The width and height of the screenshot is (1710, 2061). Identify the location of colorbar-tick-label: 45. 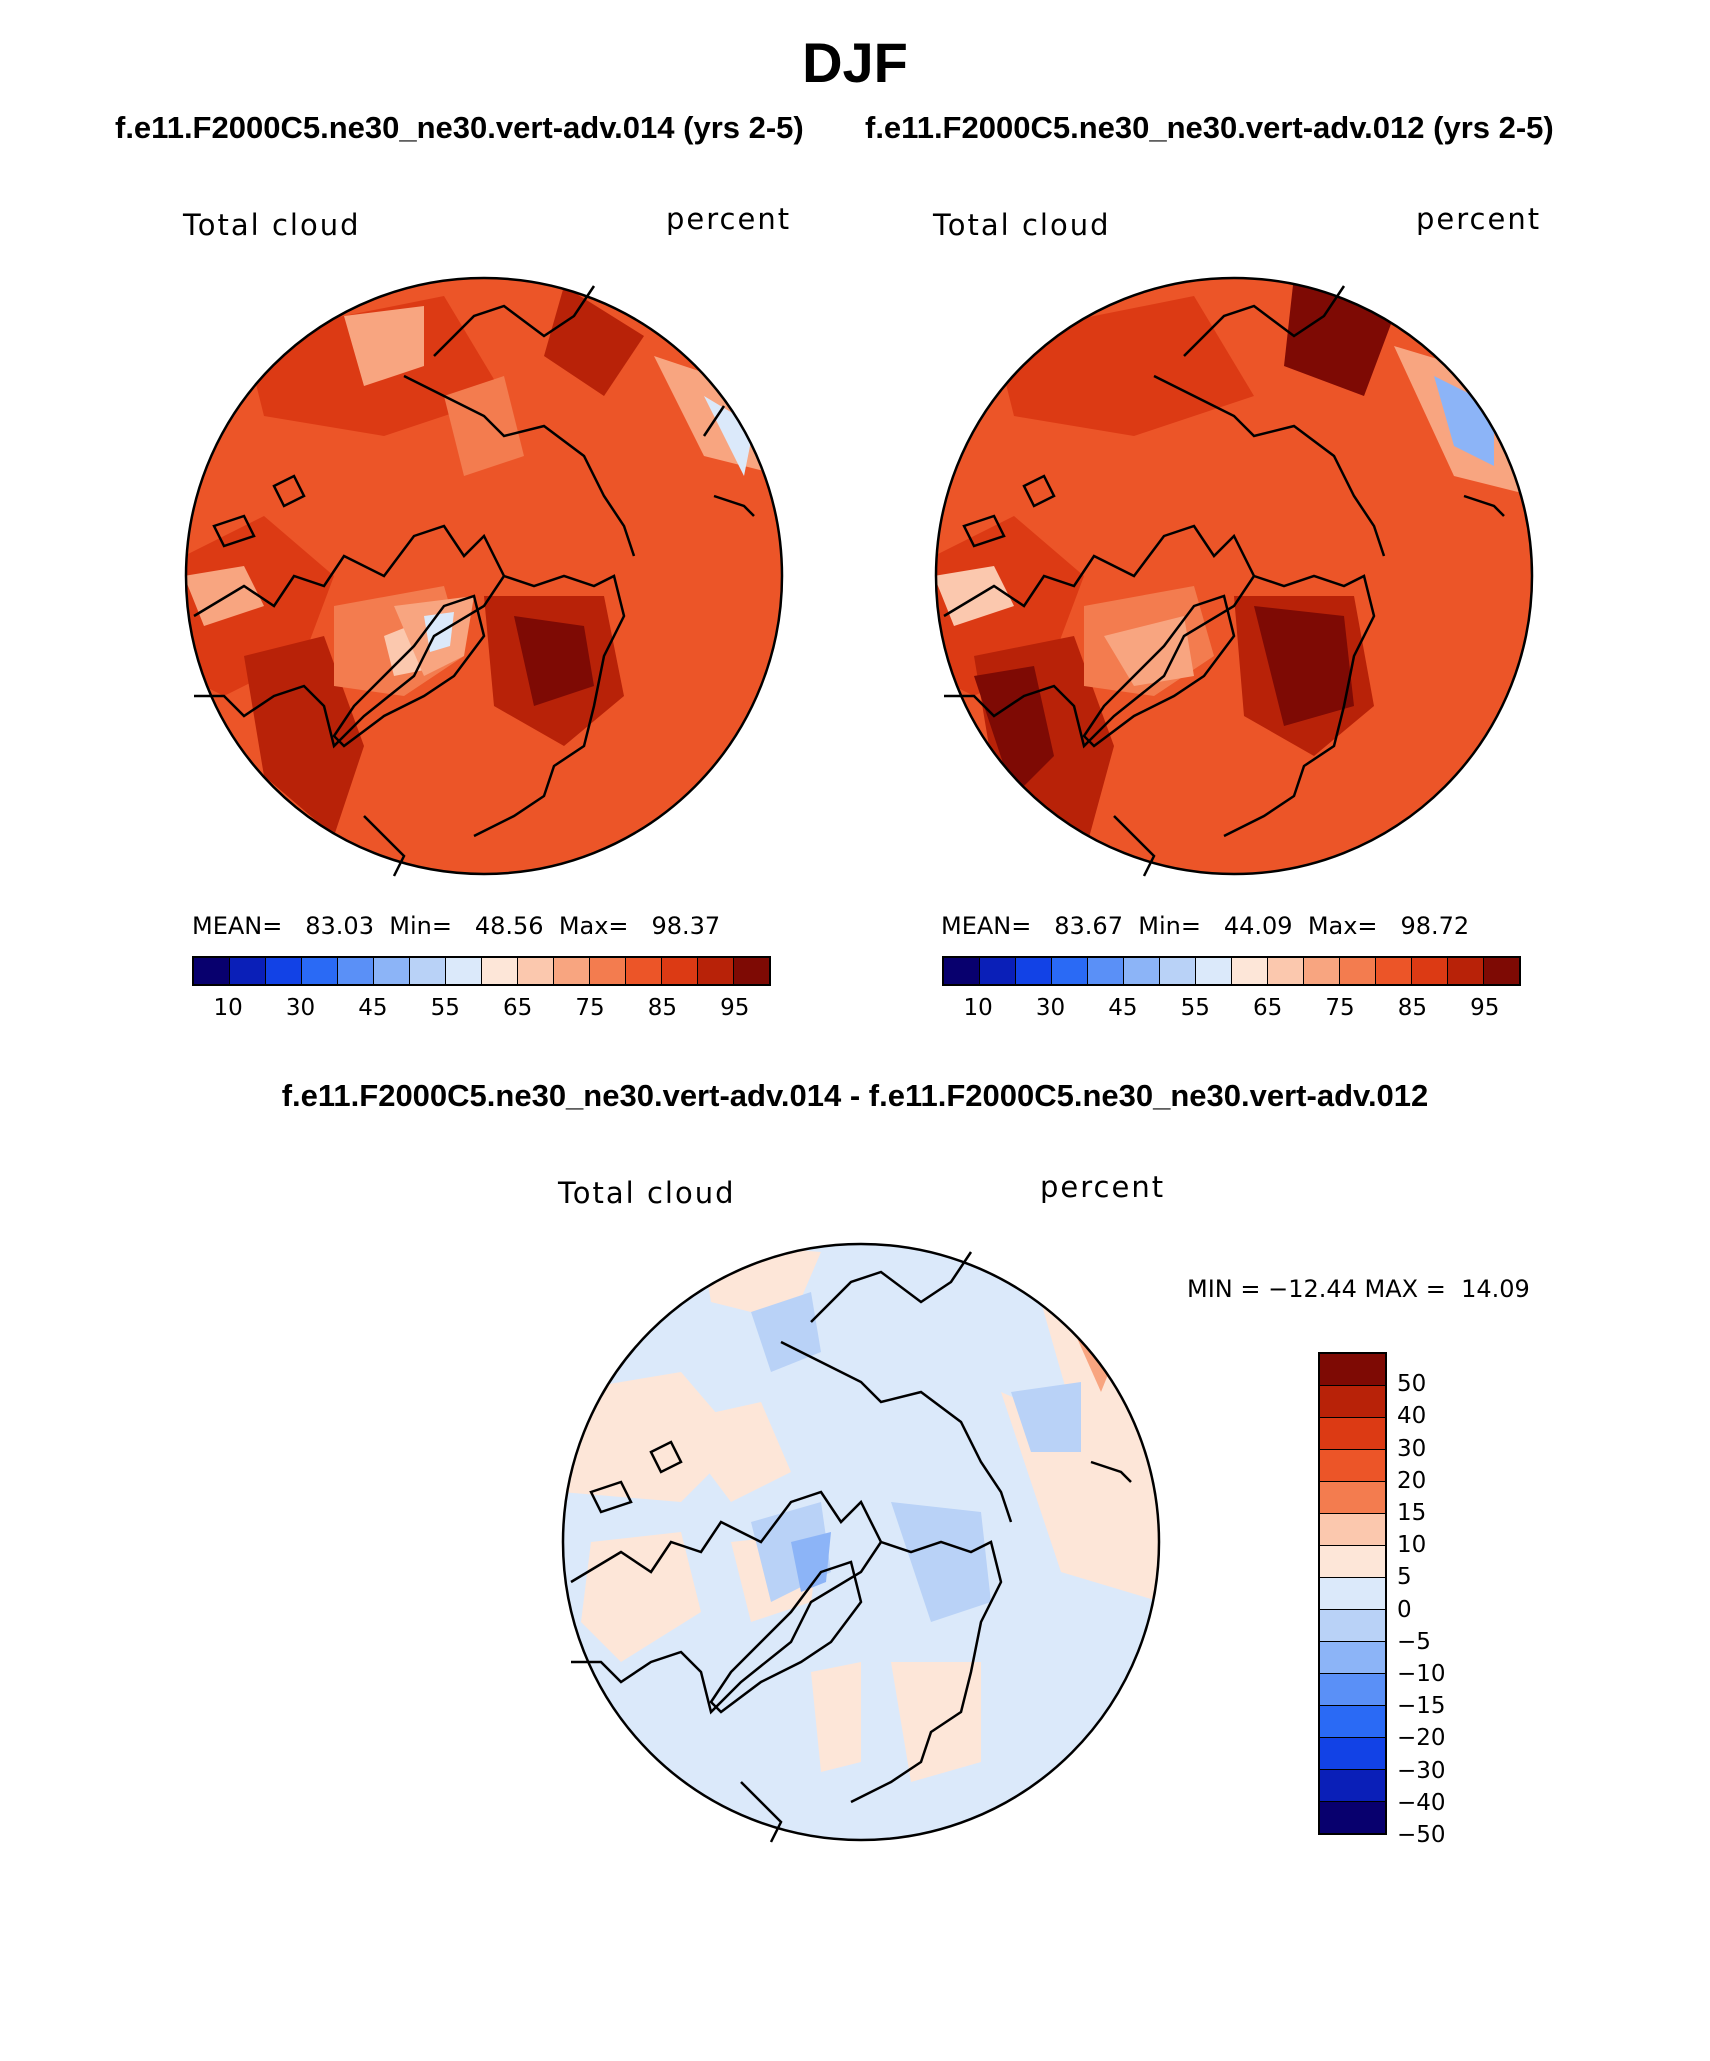
(373, 1008).